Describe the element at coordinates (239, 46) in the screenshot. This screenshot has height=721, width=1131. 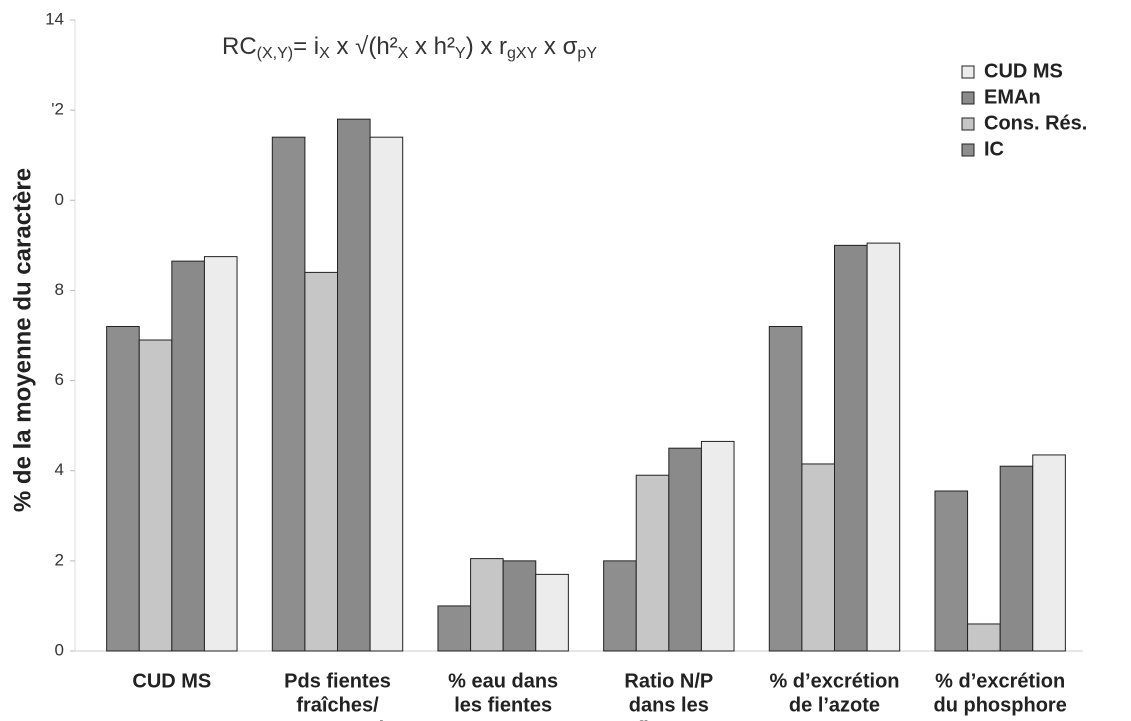
I see `formula-part: RC` at that location.